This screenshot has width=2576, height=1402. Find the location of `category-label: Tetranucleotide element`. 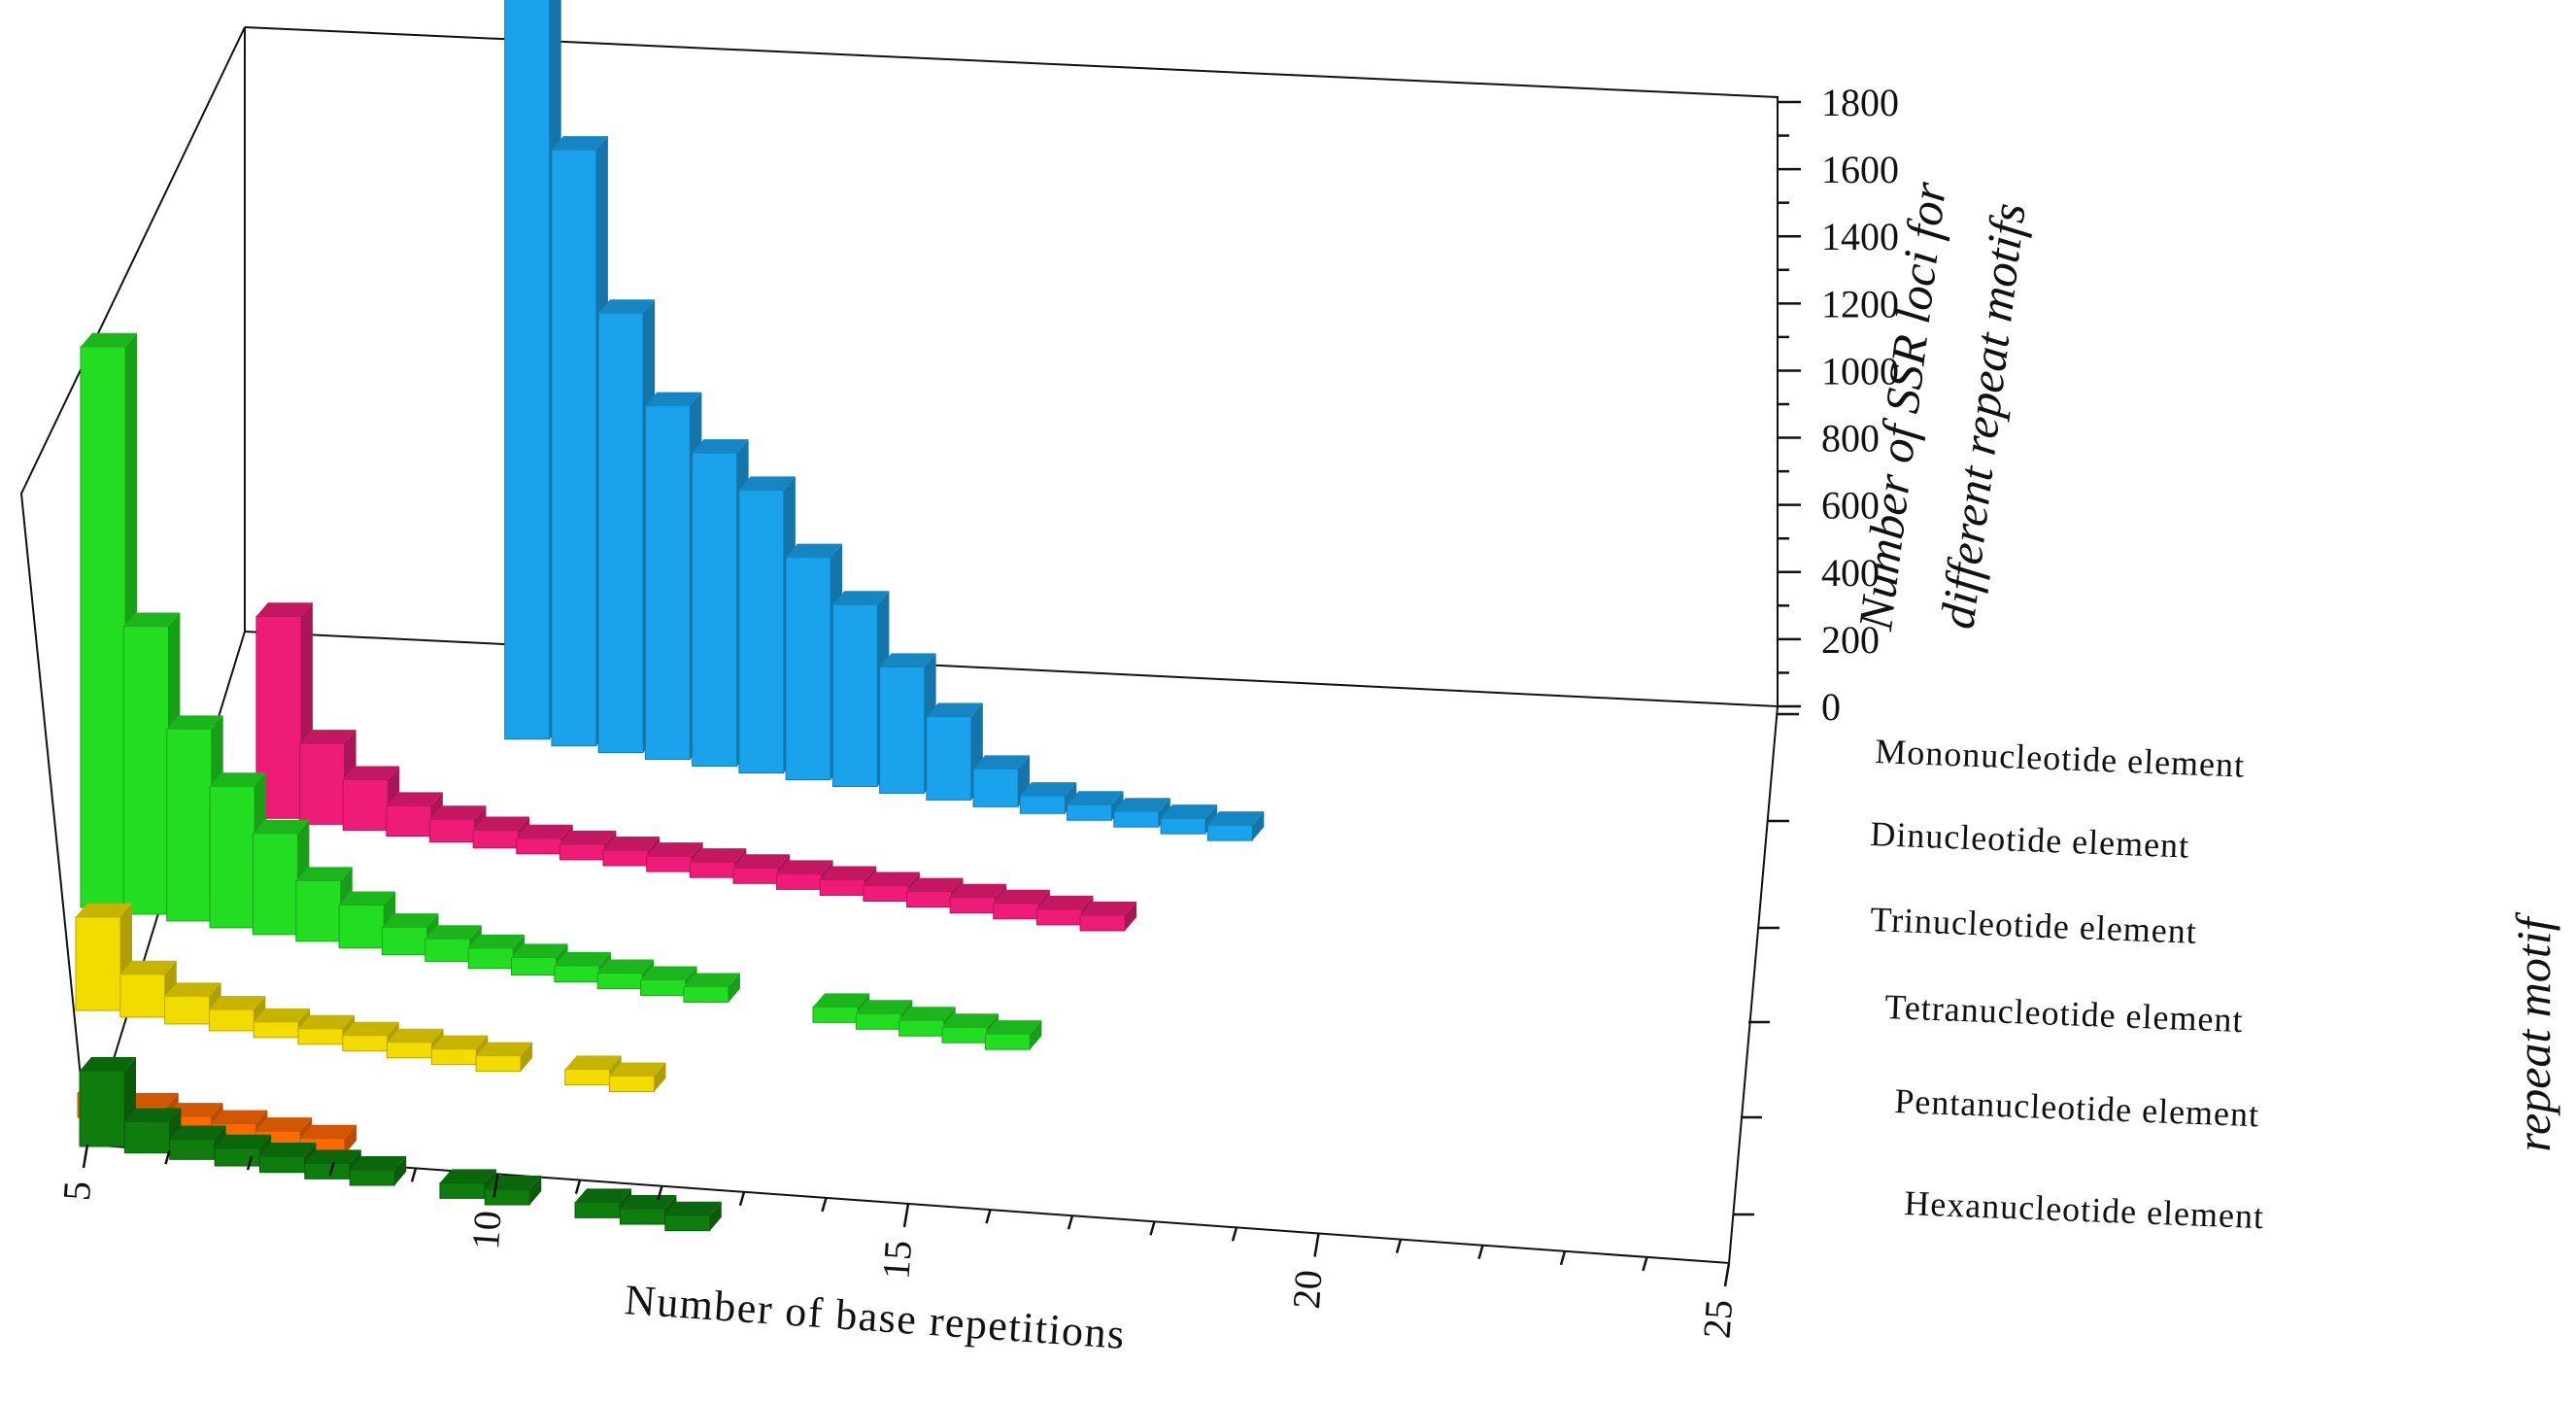

category-label: Tetranucleotide element is located at coordinates (2064, 1013).